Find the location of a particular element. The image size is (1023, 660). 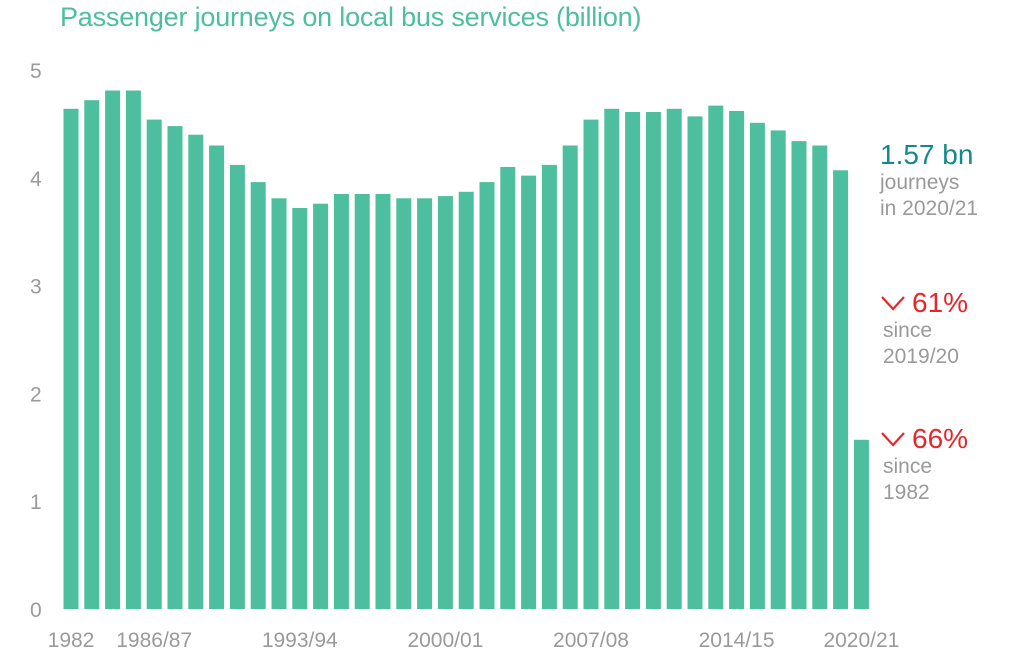

bar-1982 is located at coordinates (71, 359).